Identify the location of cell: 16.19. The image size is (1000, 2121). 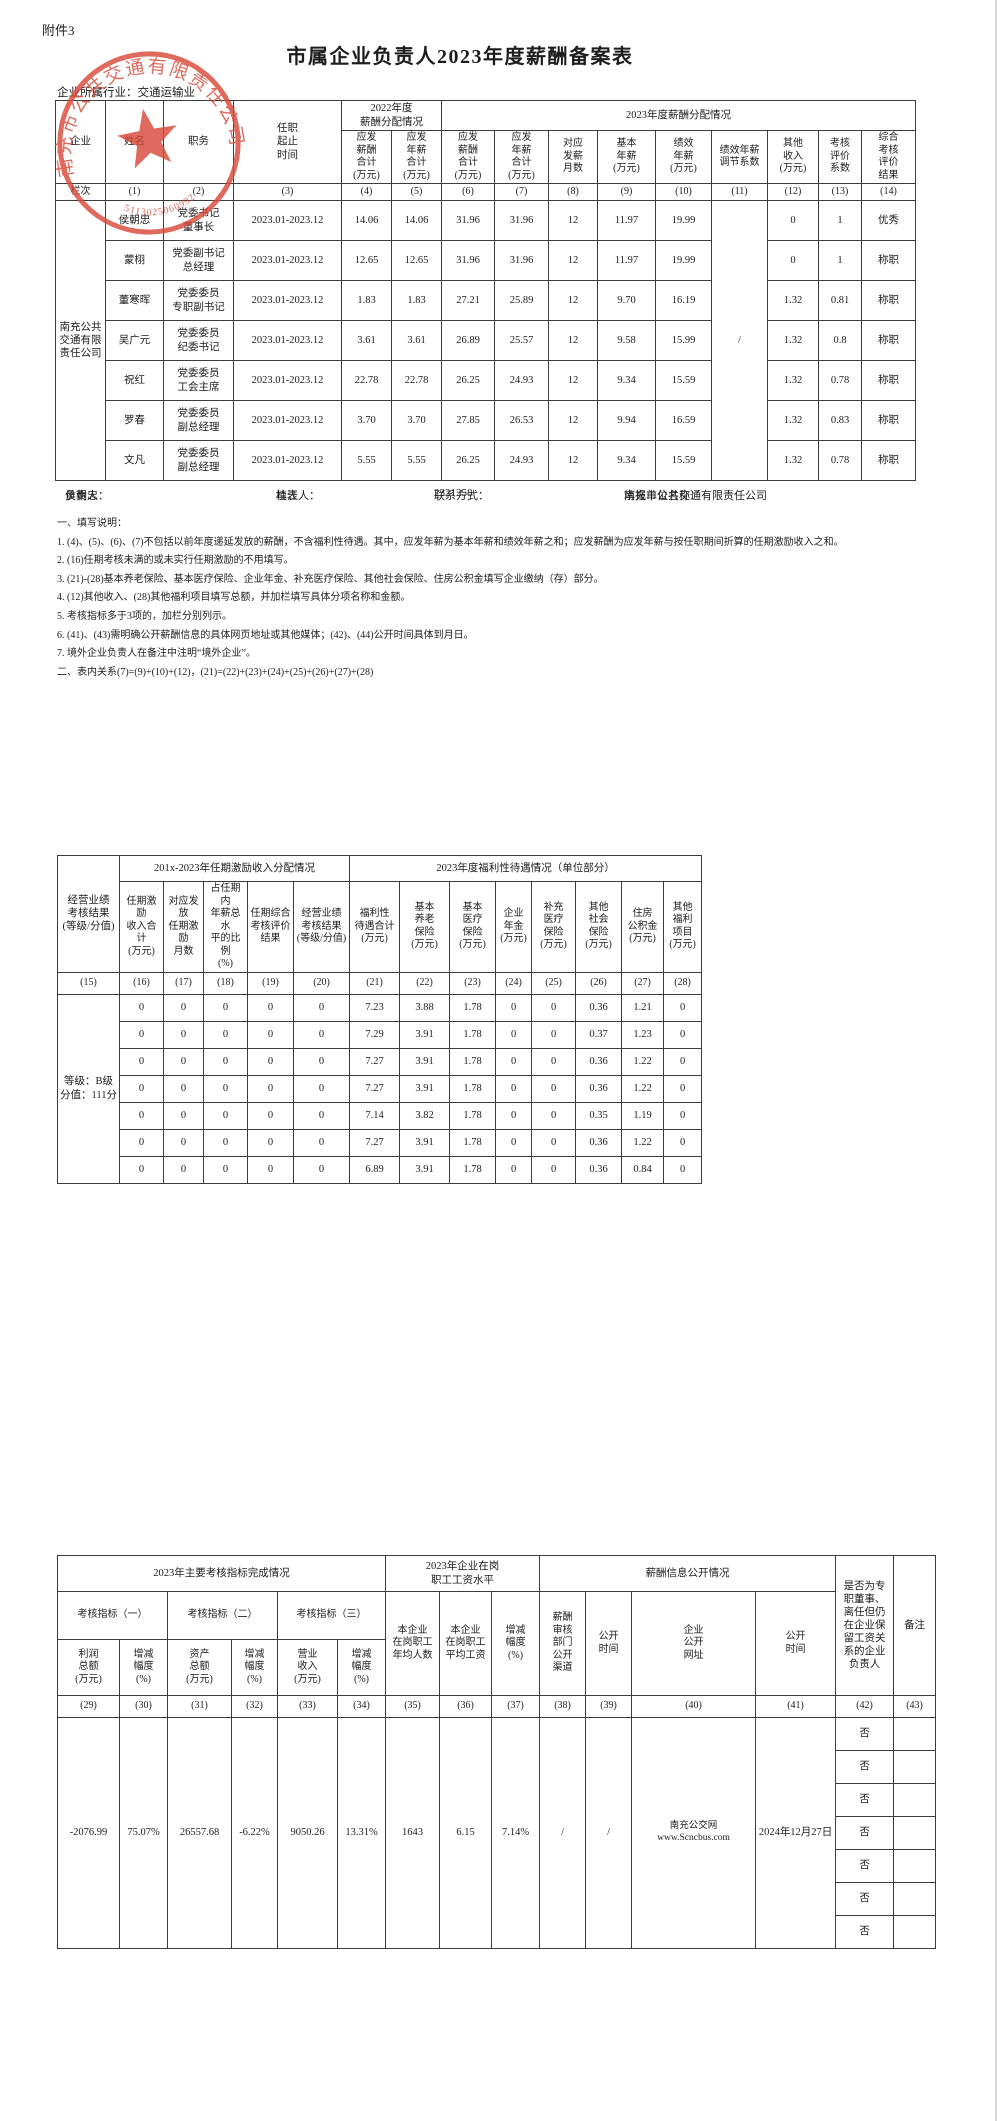
(683, 300).